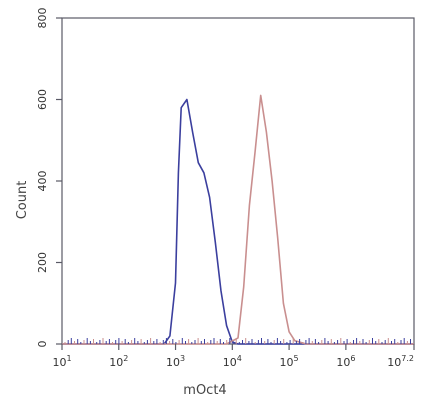 The height and width of the screenshot is (410, 430). Describe the element at coordinates (237, 341) in the screenshot. I see `baseline-rug` at that location.